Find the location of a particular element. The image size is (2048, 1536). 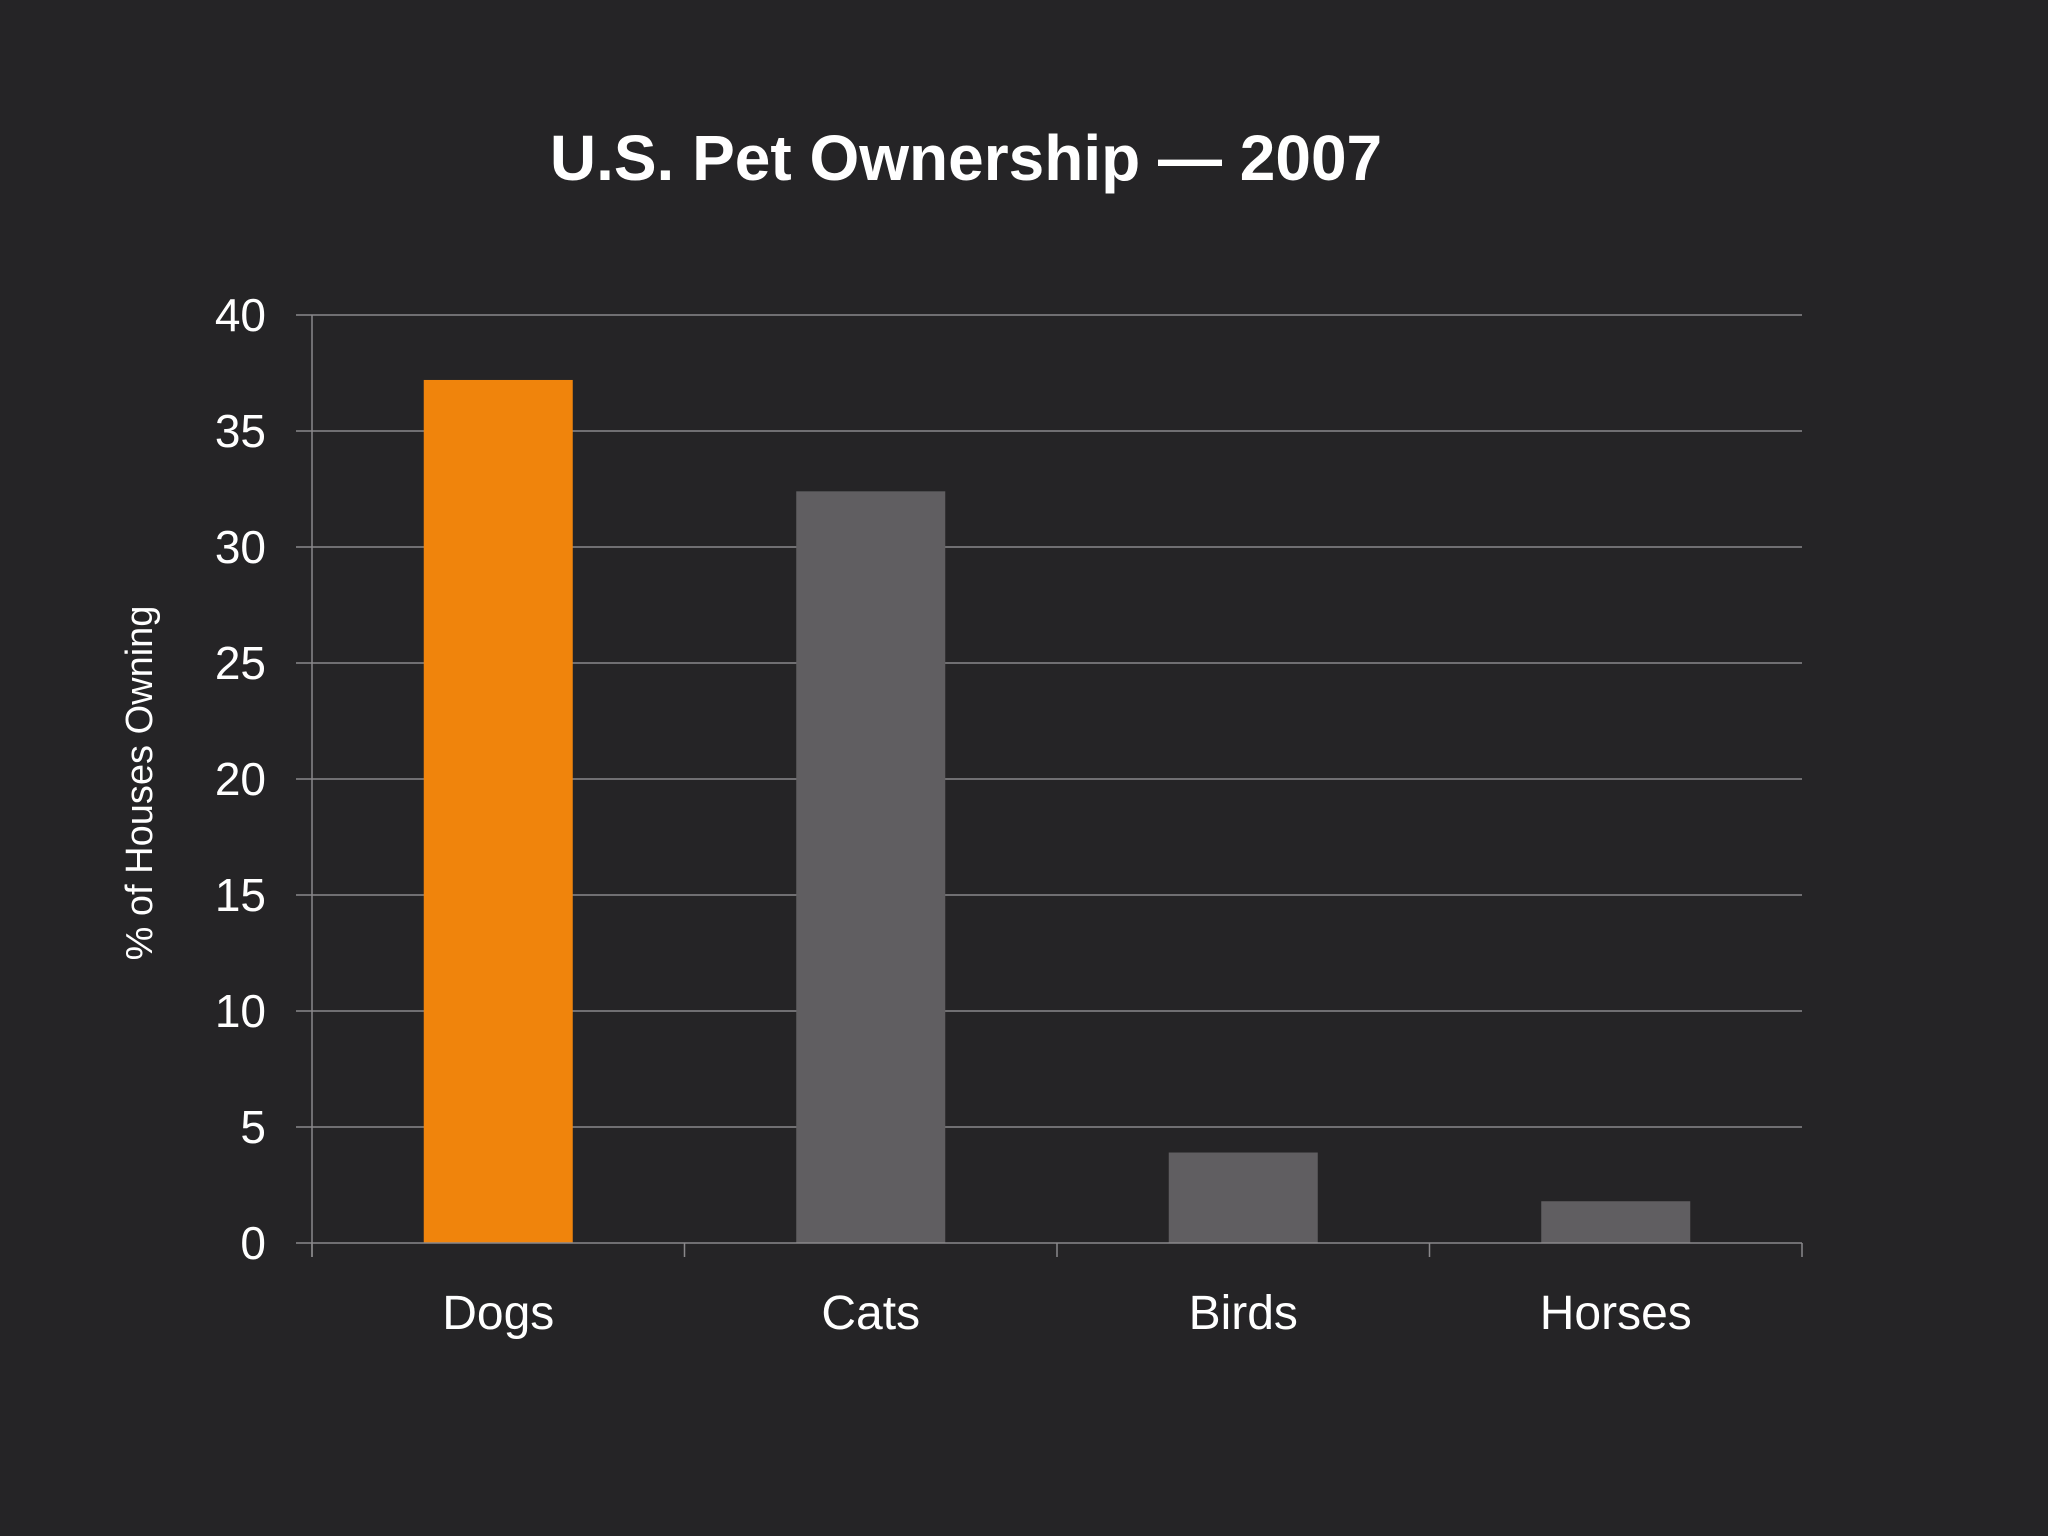

y-tick-label: 20 is located at coordinates (240, 779).